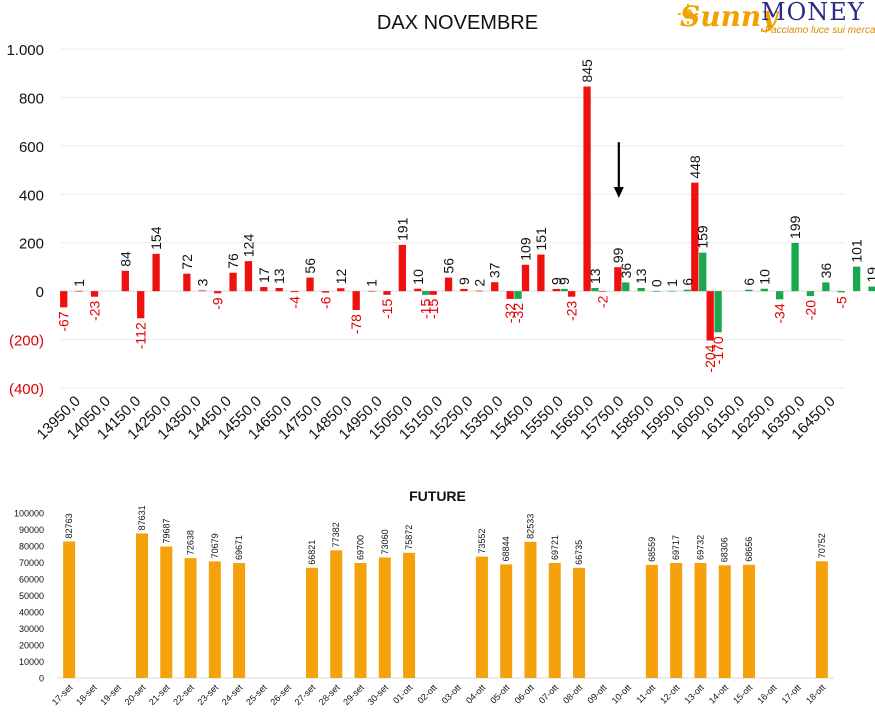 The image size is (875, 716). What do you see at coordinates (749, 549) in the screenshot?
I see `data-label: 68656` at bounding box center [749, 549].